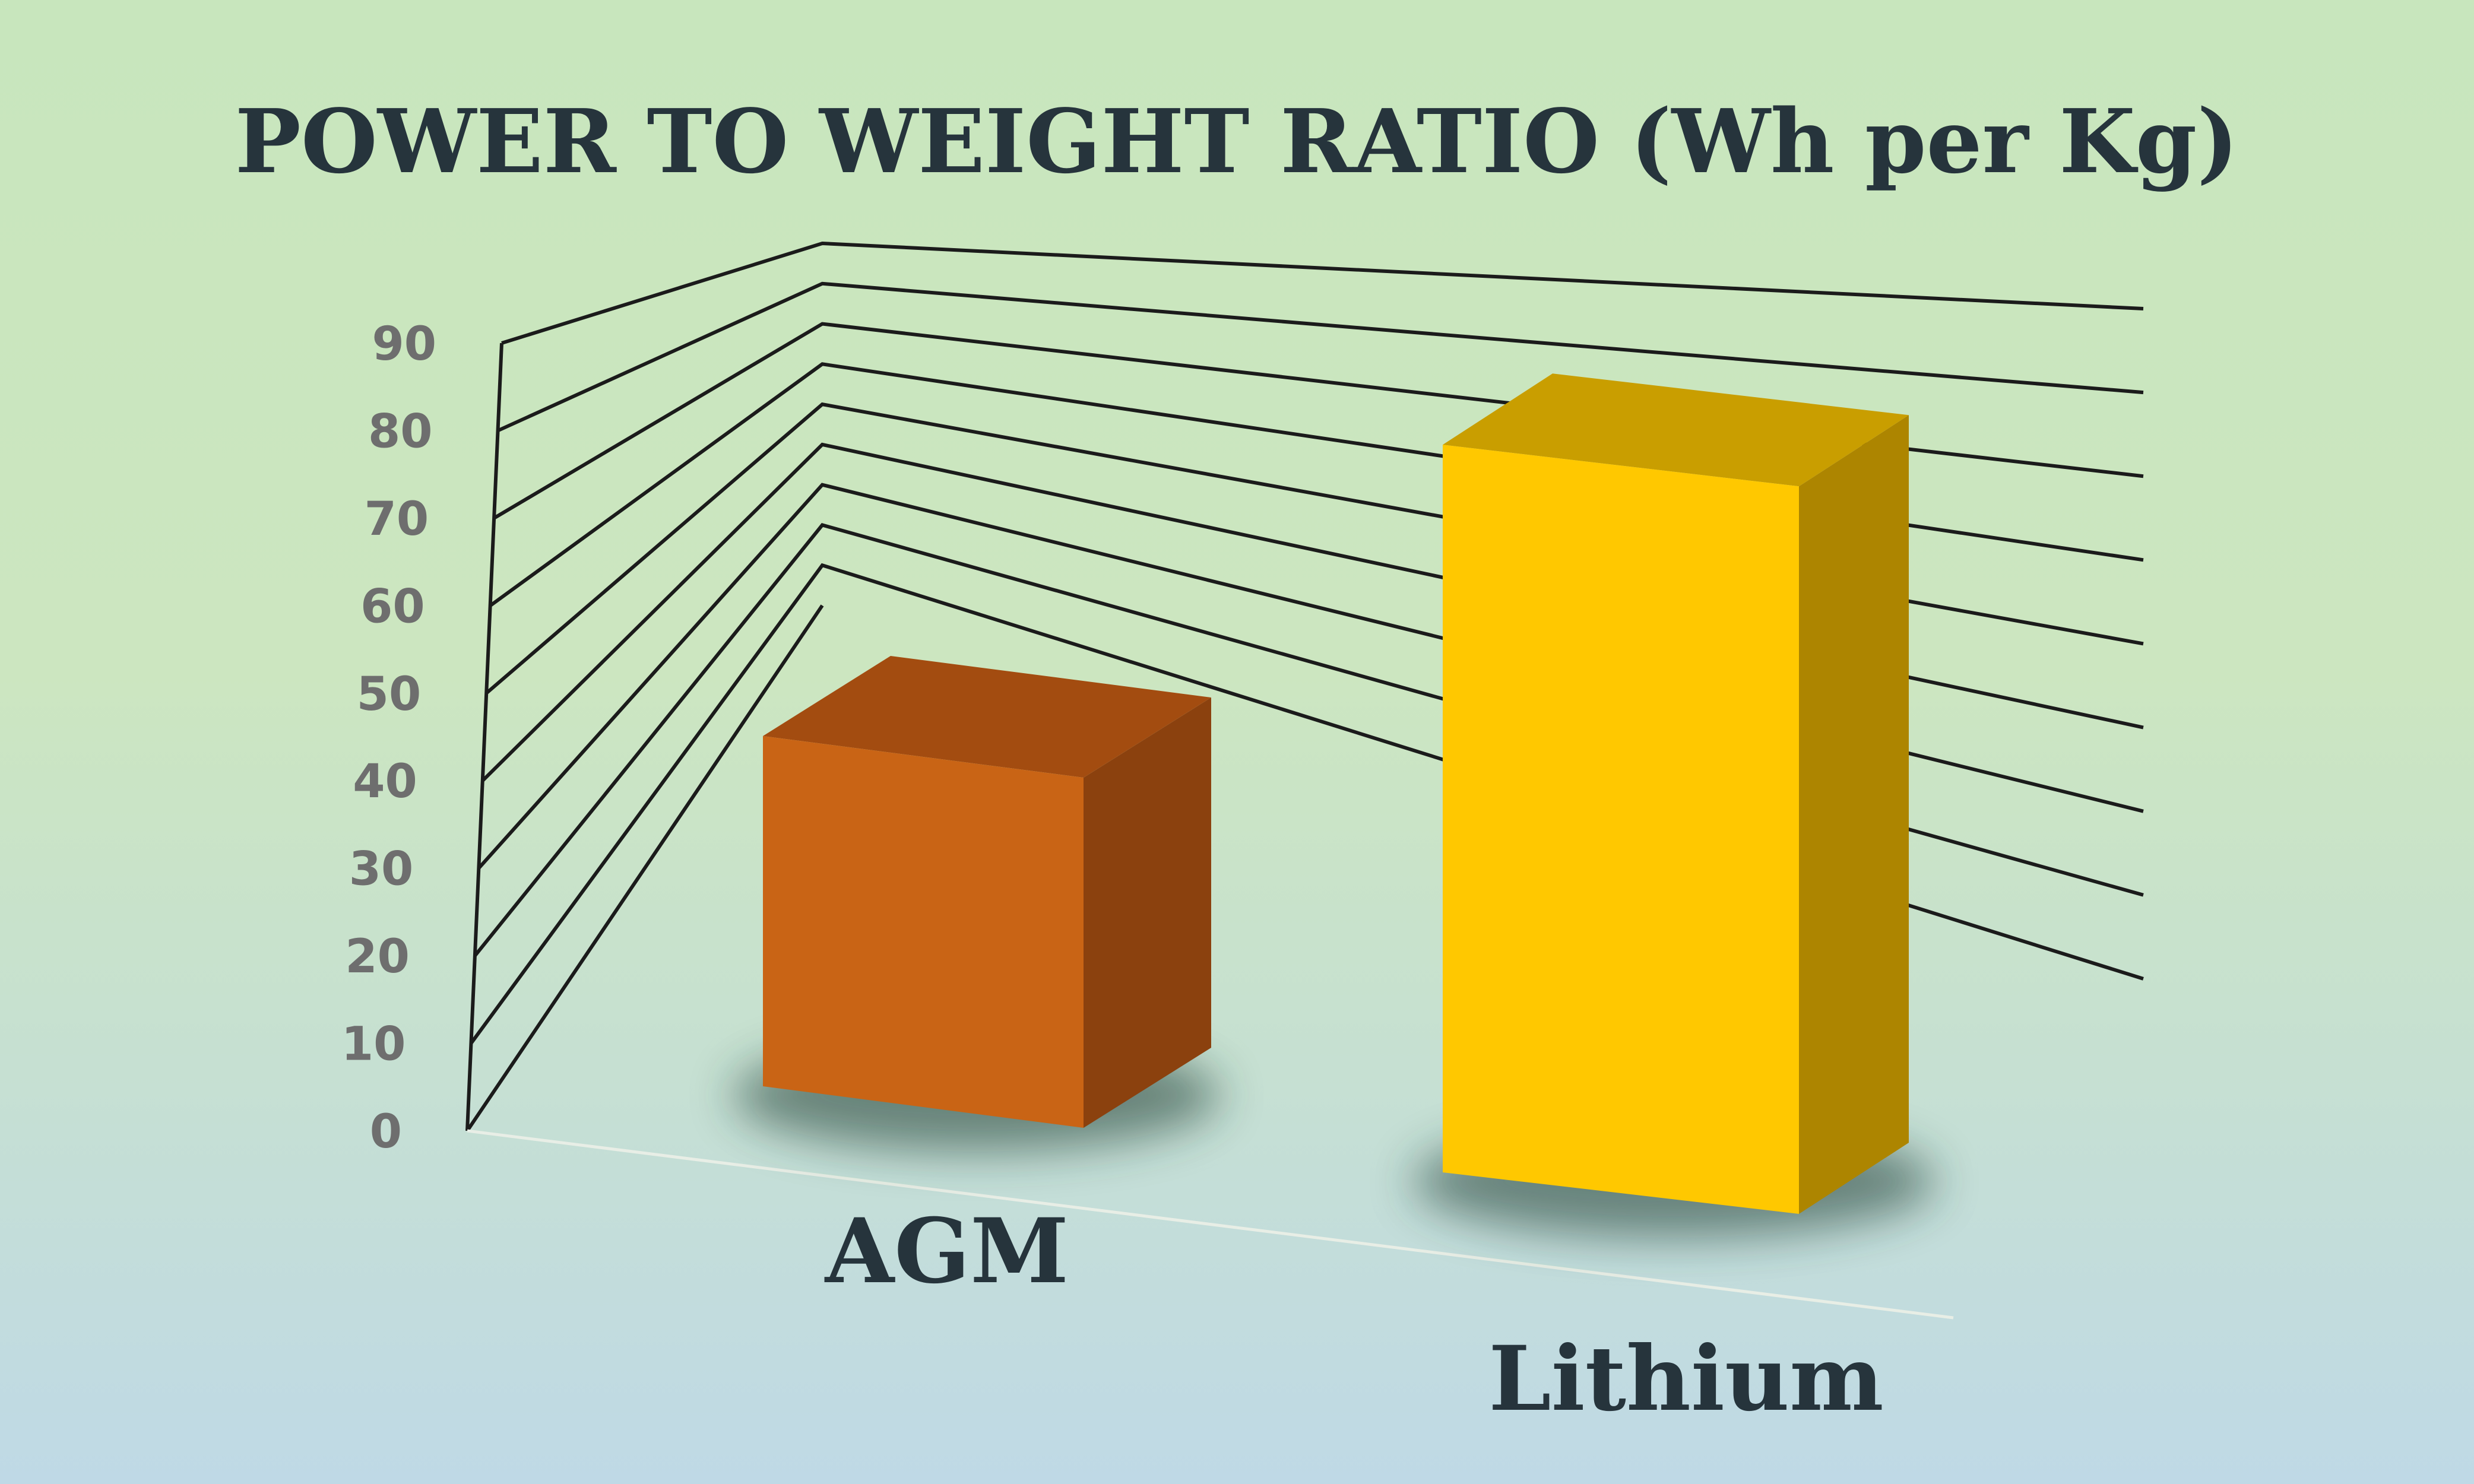 The image size is (2474, 1484). I want to click on chart-title: POWER TO WEIGHT RATIO (Wh per Kg), so click(1237, 141).